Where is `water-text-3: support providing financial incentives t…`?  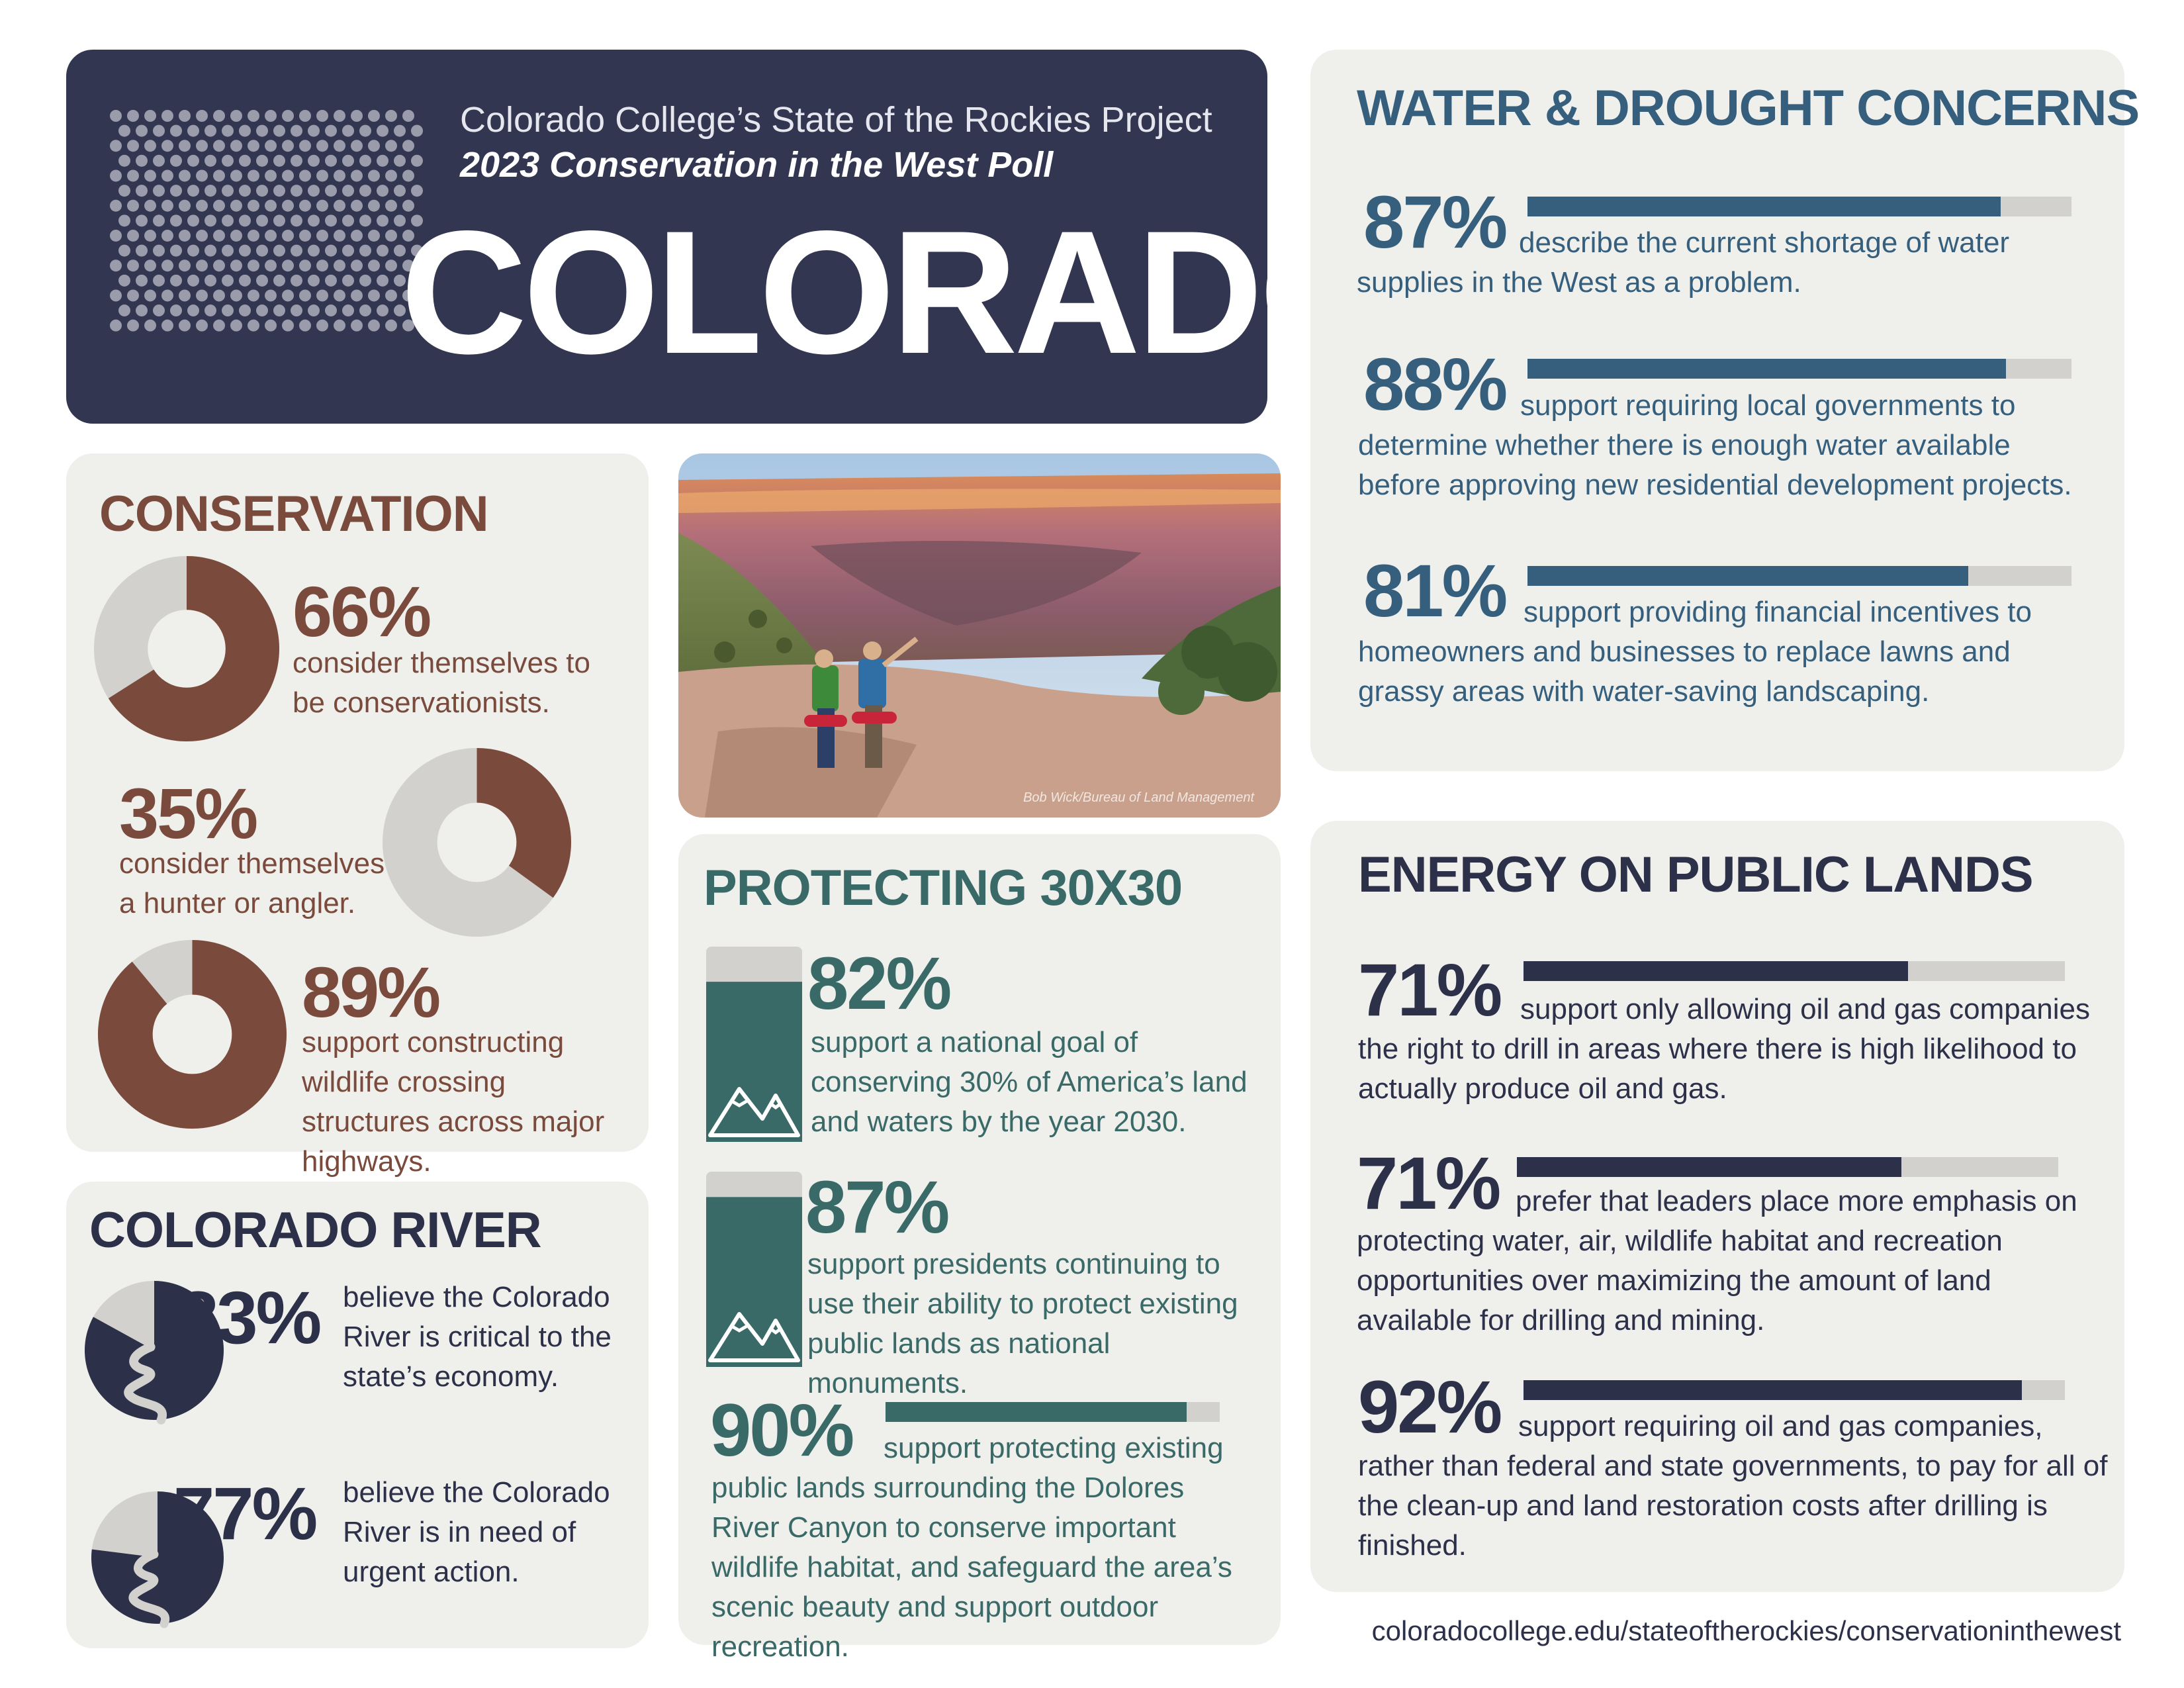 water-text-3: support providing financial incentives t… is located at coordinates (1695, 652).